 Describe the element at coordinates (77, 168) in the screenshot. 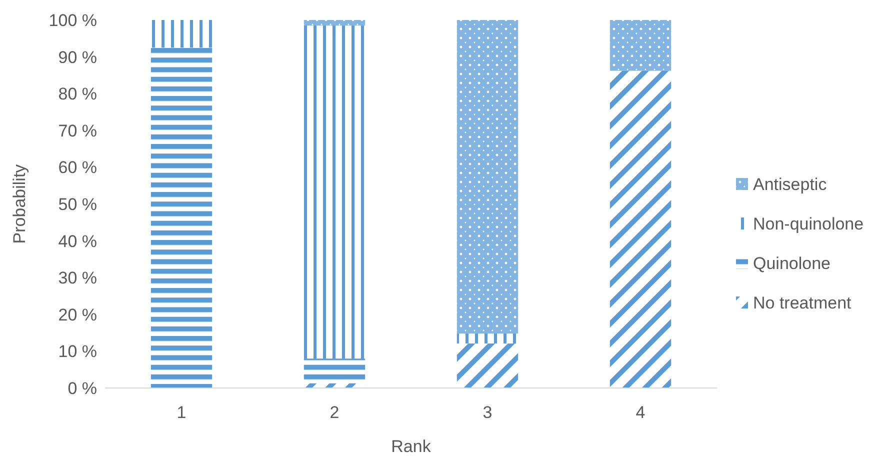

I see `y-tick-label: 60 %` at that location.